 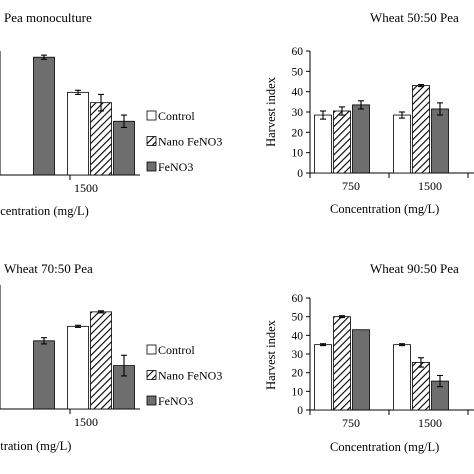 What do you see at coordinates (414, 17) in the screenshot?
I see `panel-title: Wheat 50:50 Pea` at bounding box center [414, 17].